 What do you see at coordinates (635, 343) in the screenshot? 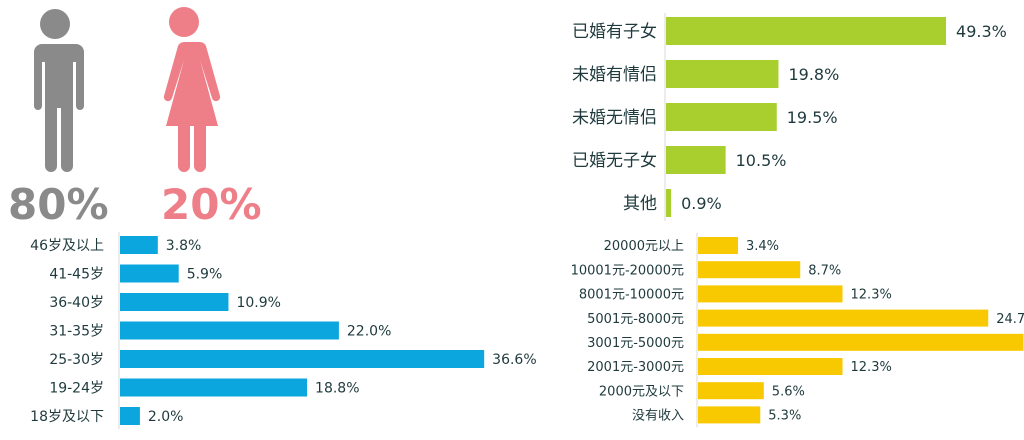
I see `income-category-label: 3001元-5000元` at bounding box center [635, 343].